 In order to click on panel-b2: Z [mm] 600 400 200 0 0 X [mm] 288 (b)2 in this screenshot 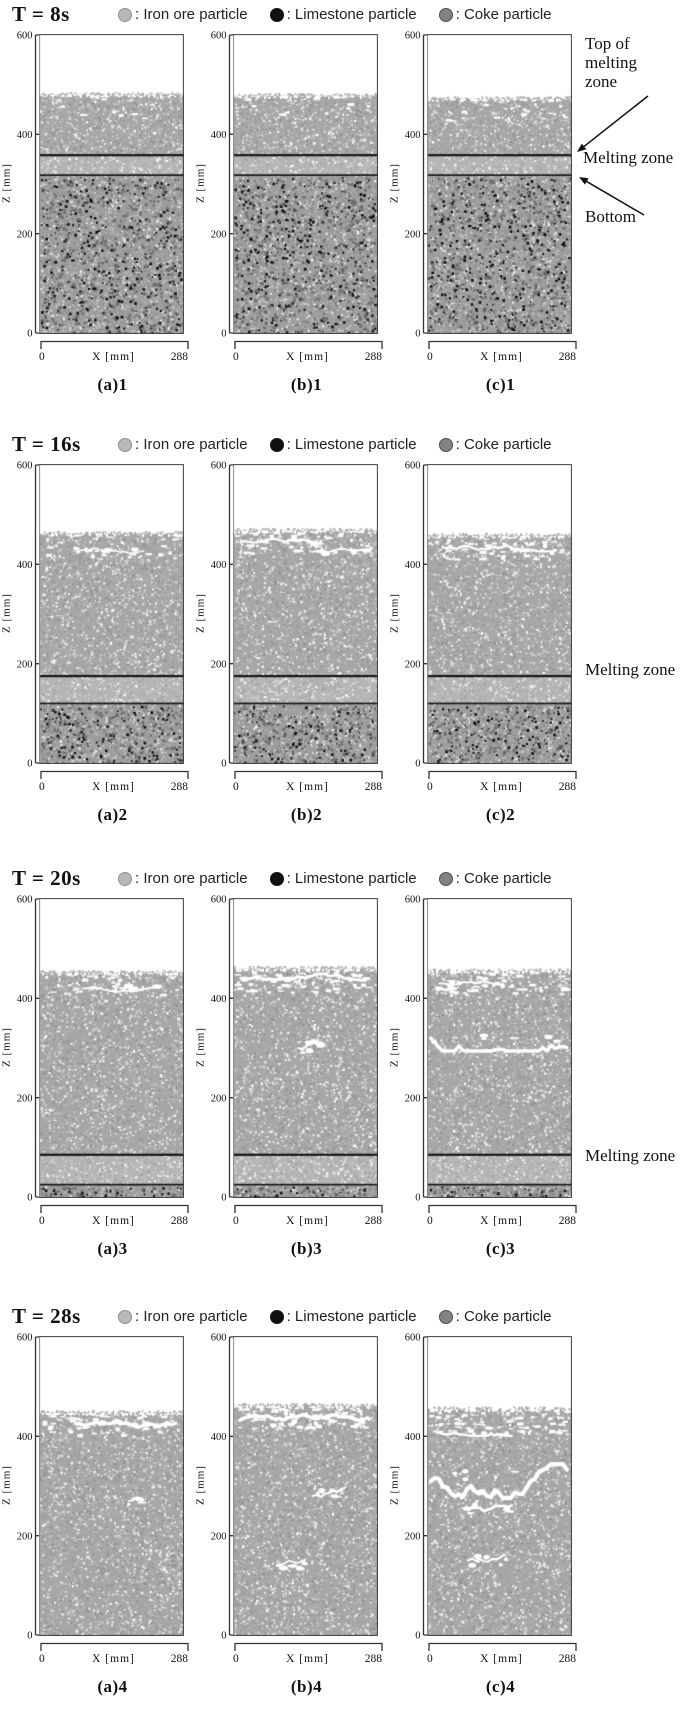, I will do `click(288, 643)`.